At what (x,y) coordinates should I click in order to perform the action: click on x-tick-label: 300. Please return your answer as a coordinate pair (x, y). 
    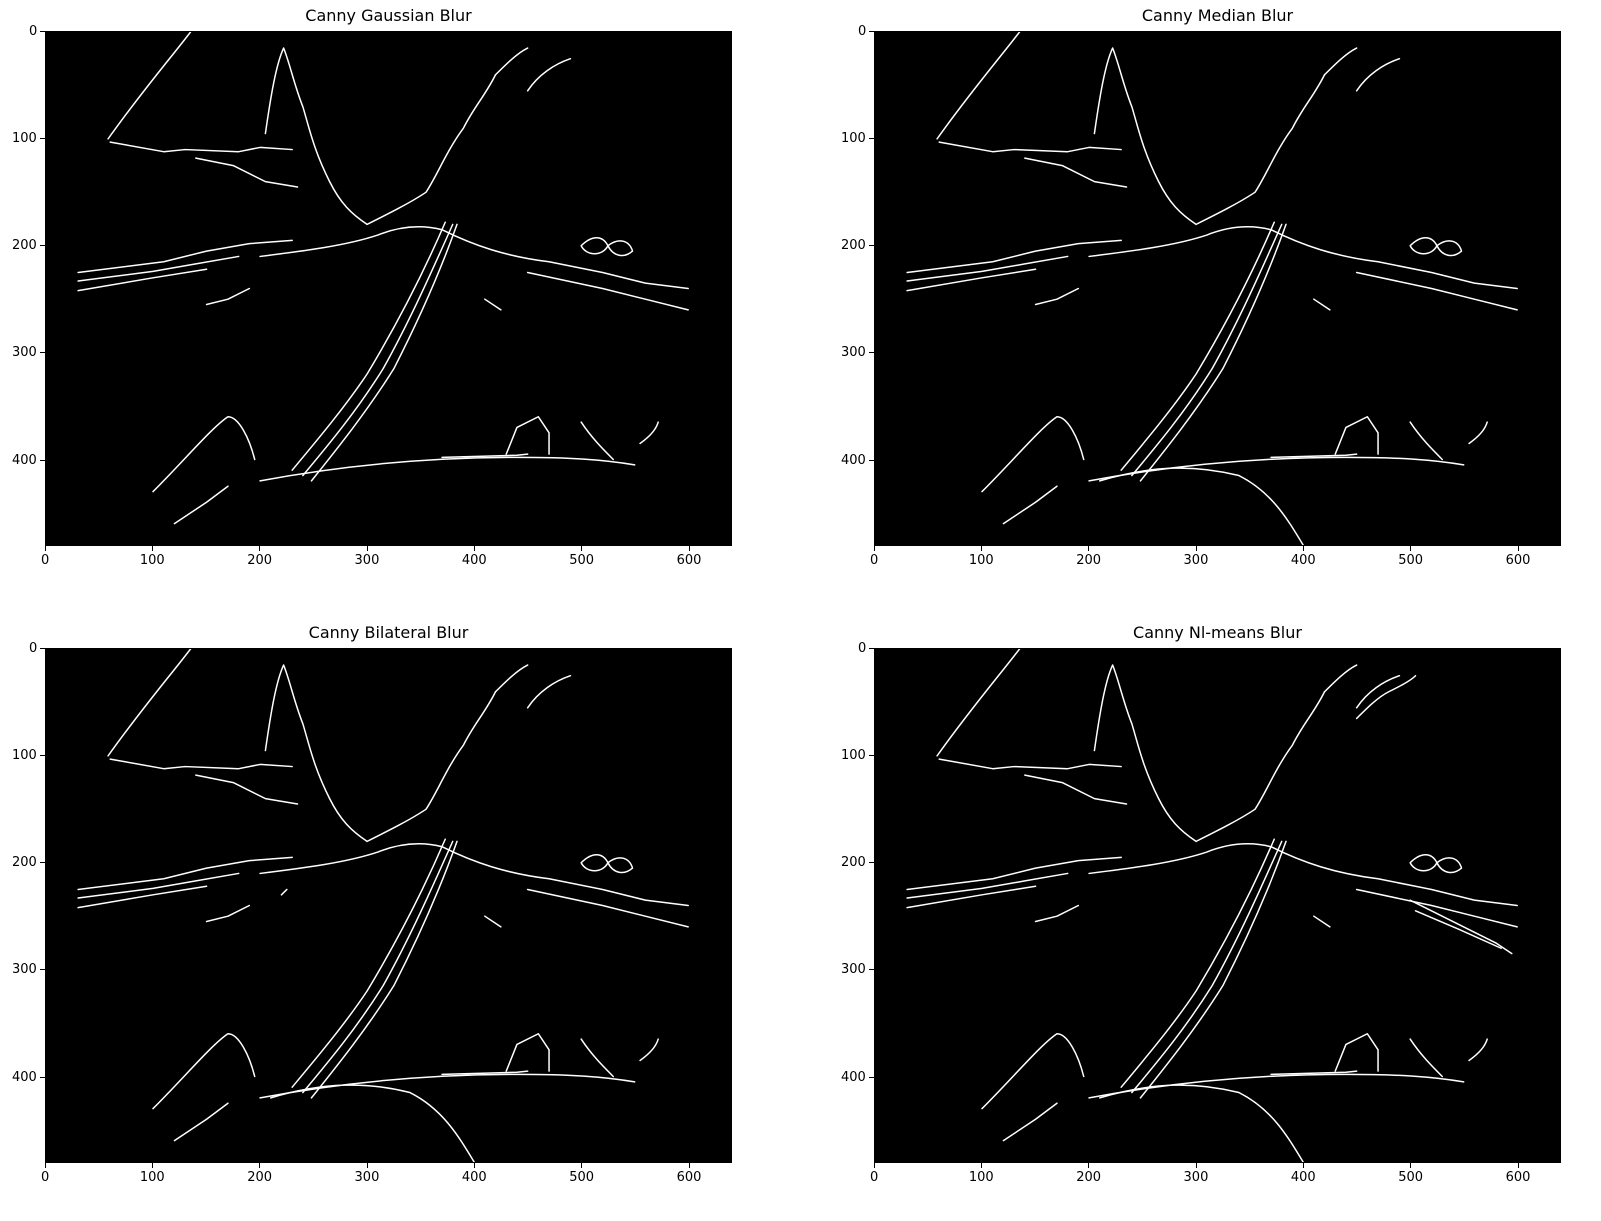
    Looking at the image, I should click on (1196, 1177).